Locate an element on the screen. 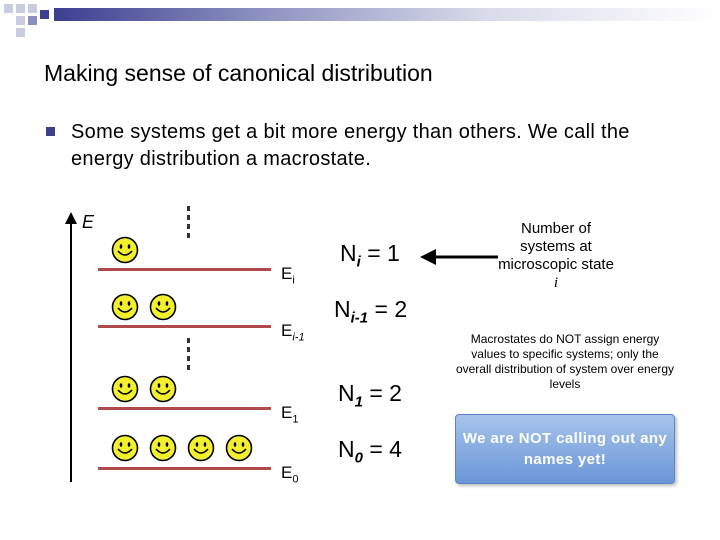 The width and height of the screenshot is (720, 540). left-arrow-icon is located at coordinates (459, 257).